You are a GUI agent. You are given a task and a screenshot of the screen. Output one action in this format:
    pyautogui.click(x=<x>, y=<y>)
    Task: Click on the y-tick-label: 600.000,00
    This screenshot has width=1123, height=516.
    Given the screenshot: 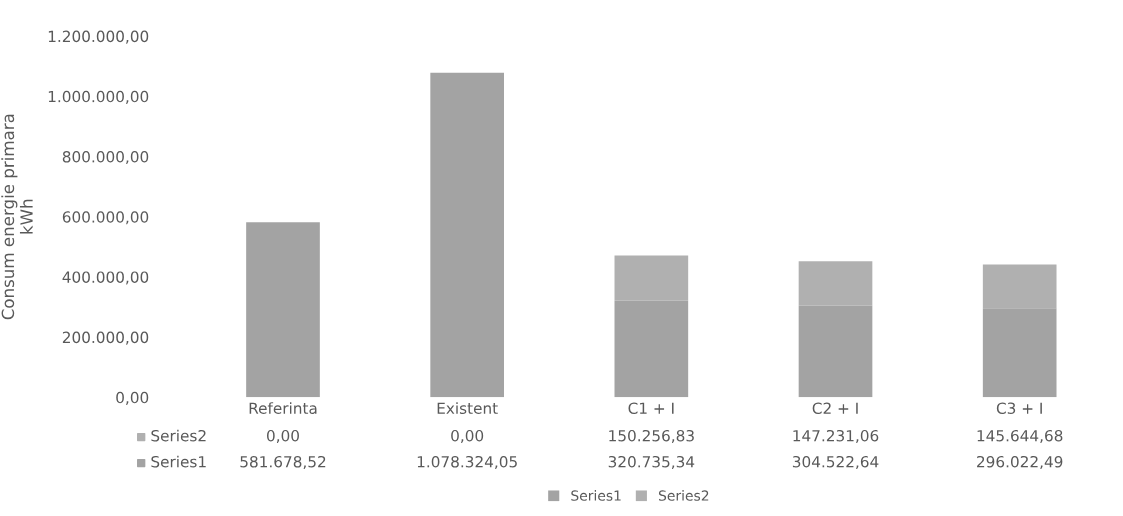 What is the action you would take?
    pyautogui.click(x=105, y=218)
    